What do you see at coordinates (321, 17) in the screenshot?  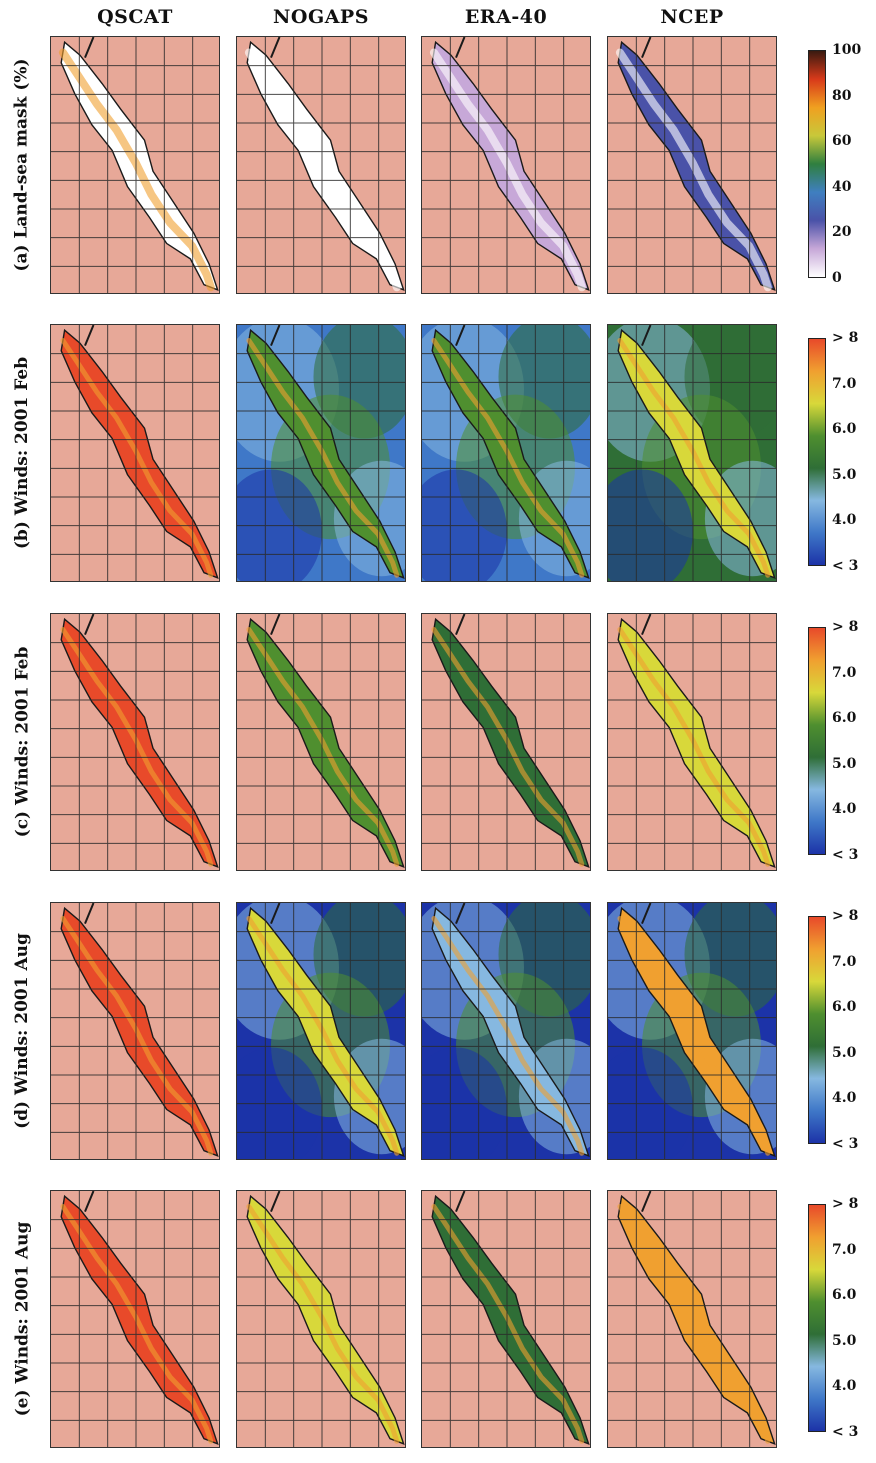 I see `column-header-nogaps: NOGAPS` at bounding box center [321, 17].